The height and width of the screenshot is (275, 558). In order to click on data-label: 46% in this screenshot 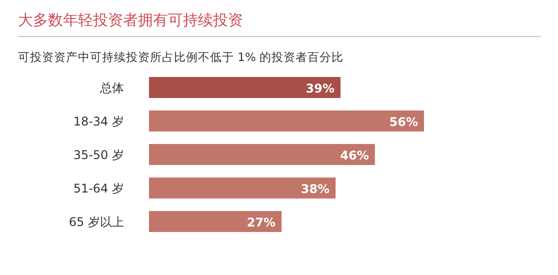, I will do `click(354, 155)`.